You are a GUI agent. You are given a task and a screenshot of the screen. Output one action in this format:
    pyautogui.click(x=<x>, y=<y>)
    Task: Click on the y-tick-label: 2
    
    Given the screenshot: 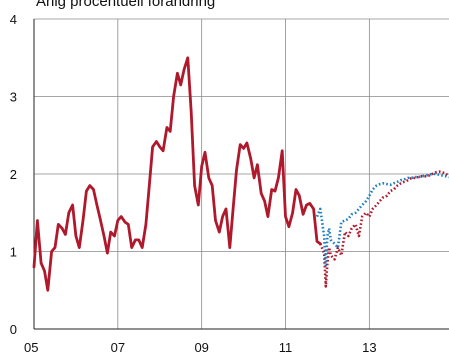 What is the action you would take?
    pyautogui.click(x=13, y=174)
    